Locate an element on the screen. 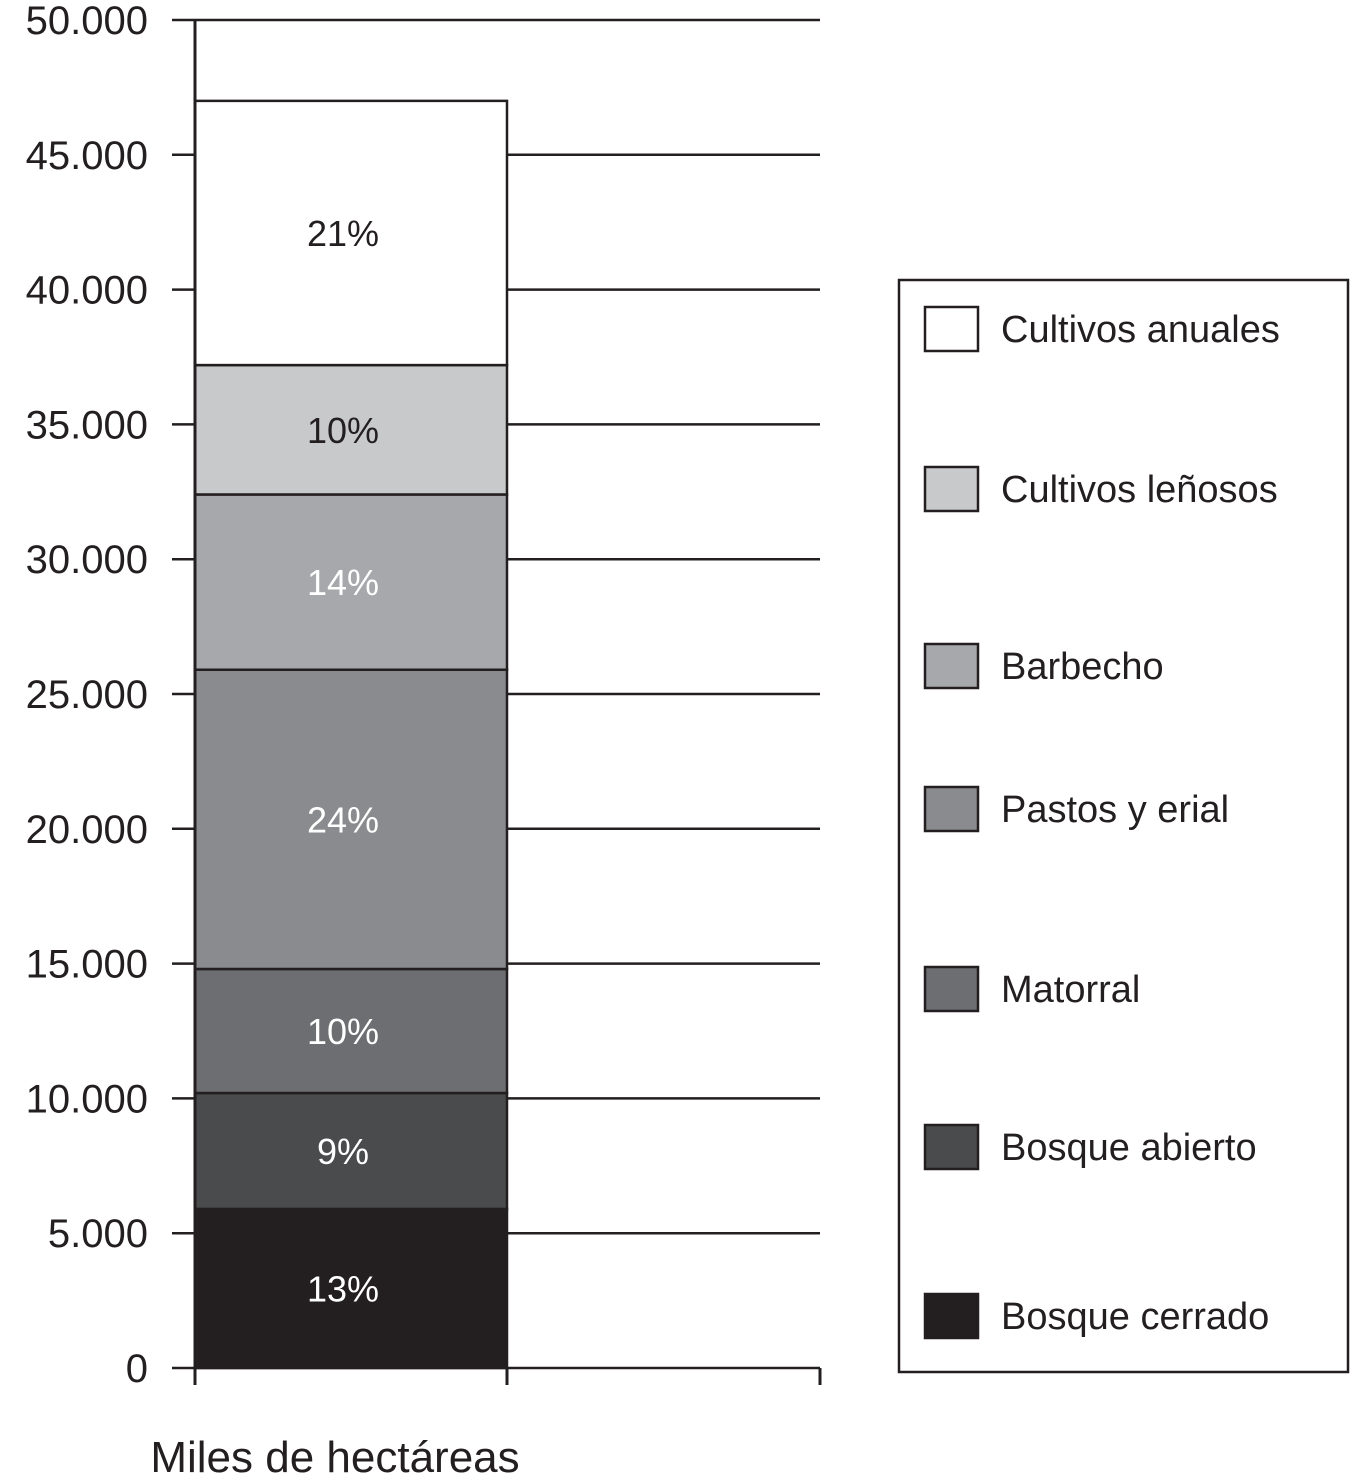 This screenshot has height=1483, width=1350. y-tick-label: 30.000 is located at coordinates (87, 560).